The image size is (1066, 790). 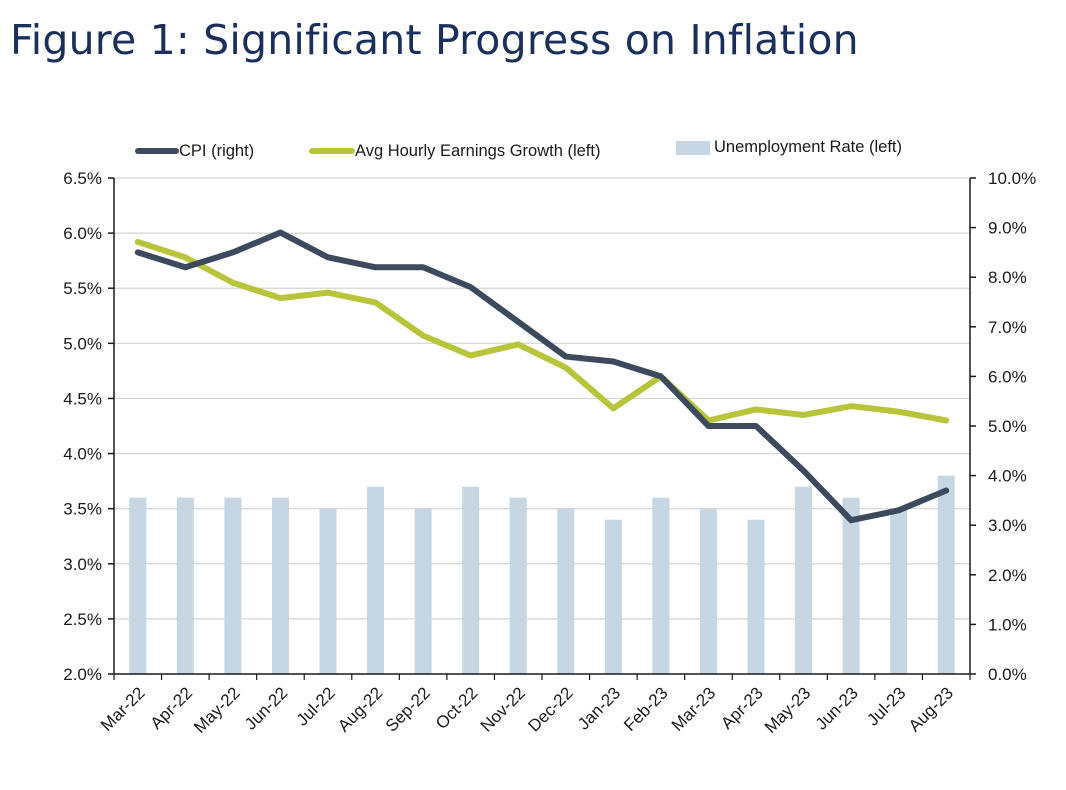 I want to click on right-axis-tick-label: 5.0%, so click(x=1007, y=426).